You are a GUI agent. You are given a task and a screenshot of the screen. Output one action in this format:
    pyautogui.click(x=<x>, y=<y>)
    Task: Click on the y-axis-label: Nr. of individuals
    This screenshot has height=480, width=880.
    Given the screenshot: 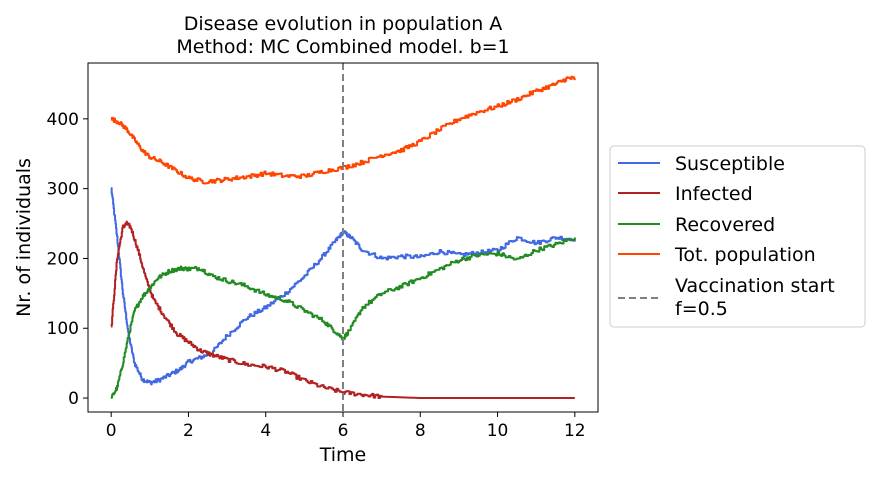 What is the action you would take?
    pyautogui.click(x=24, y=237)
    